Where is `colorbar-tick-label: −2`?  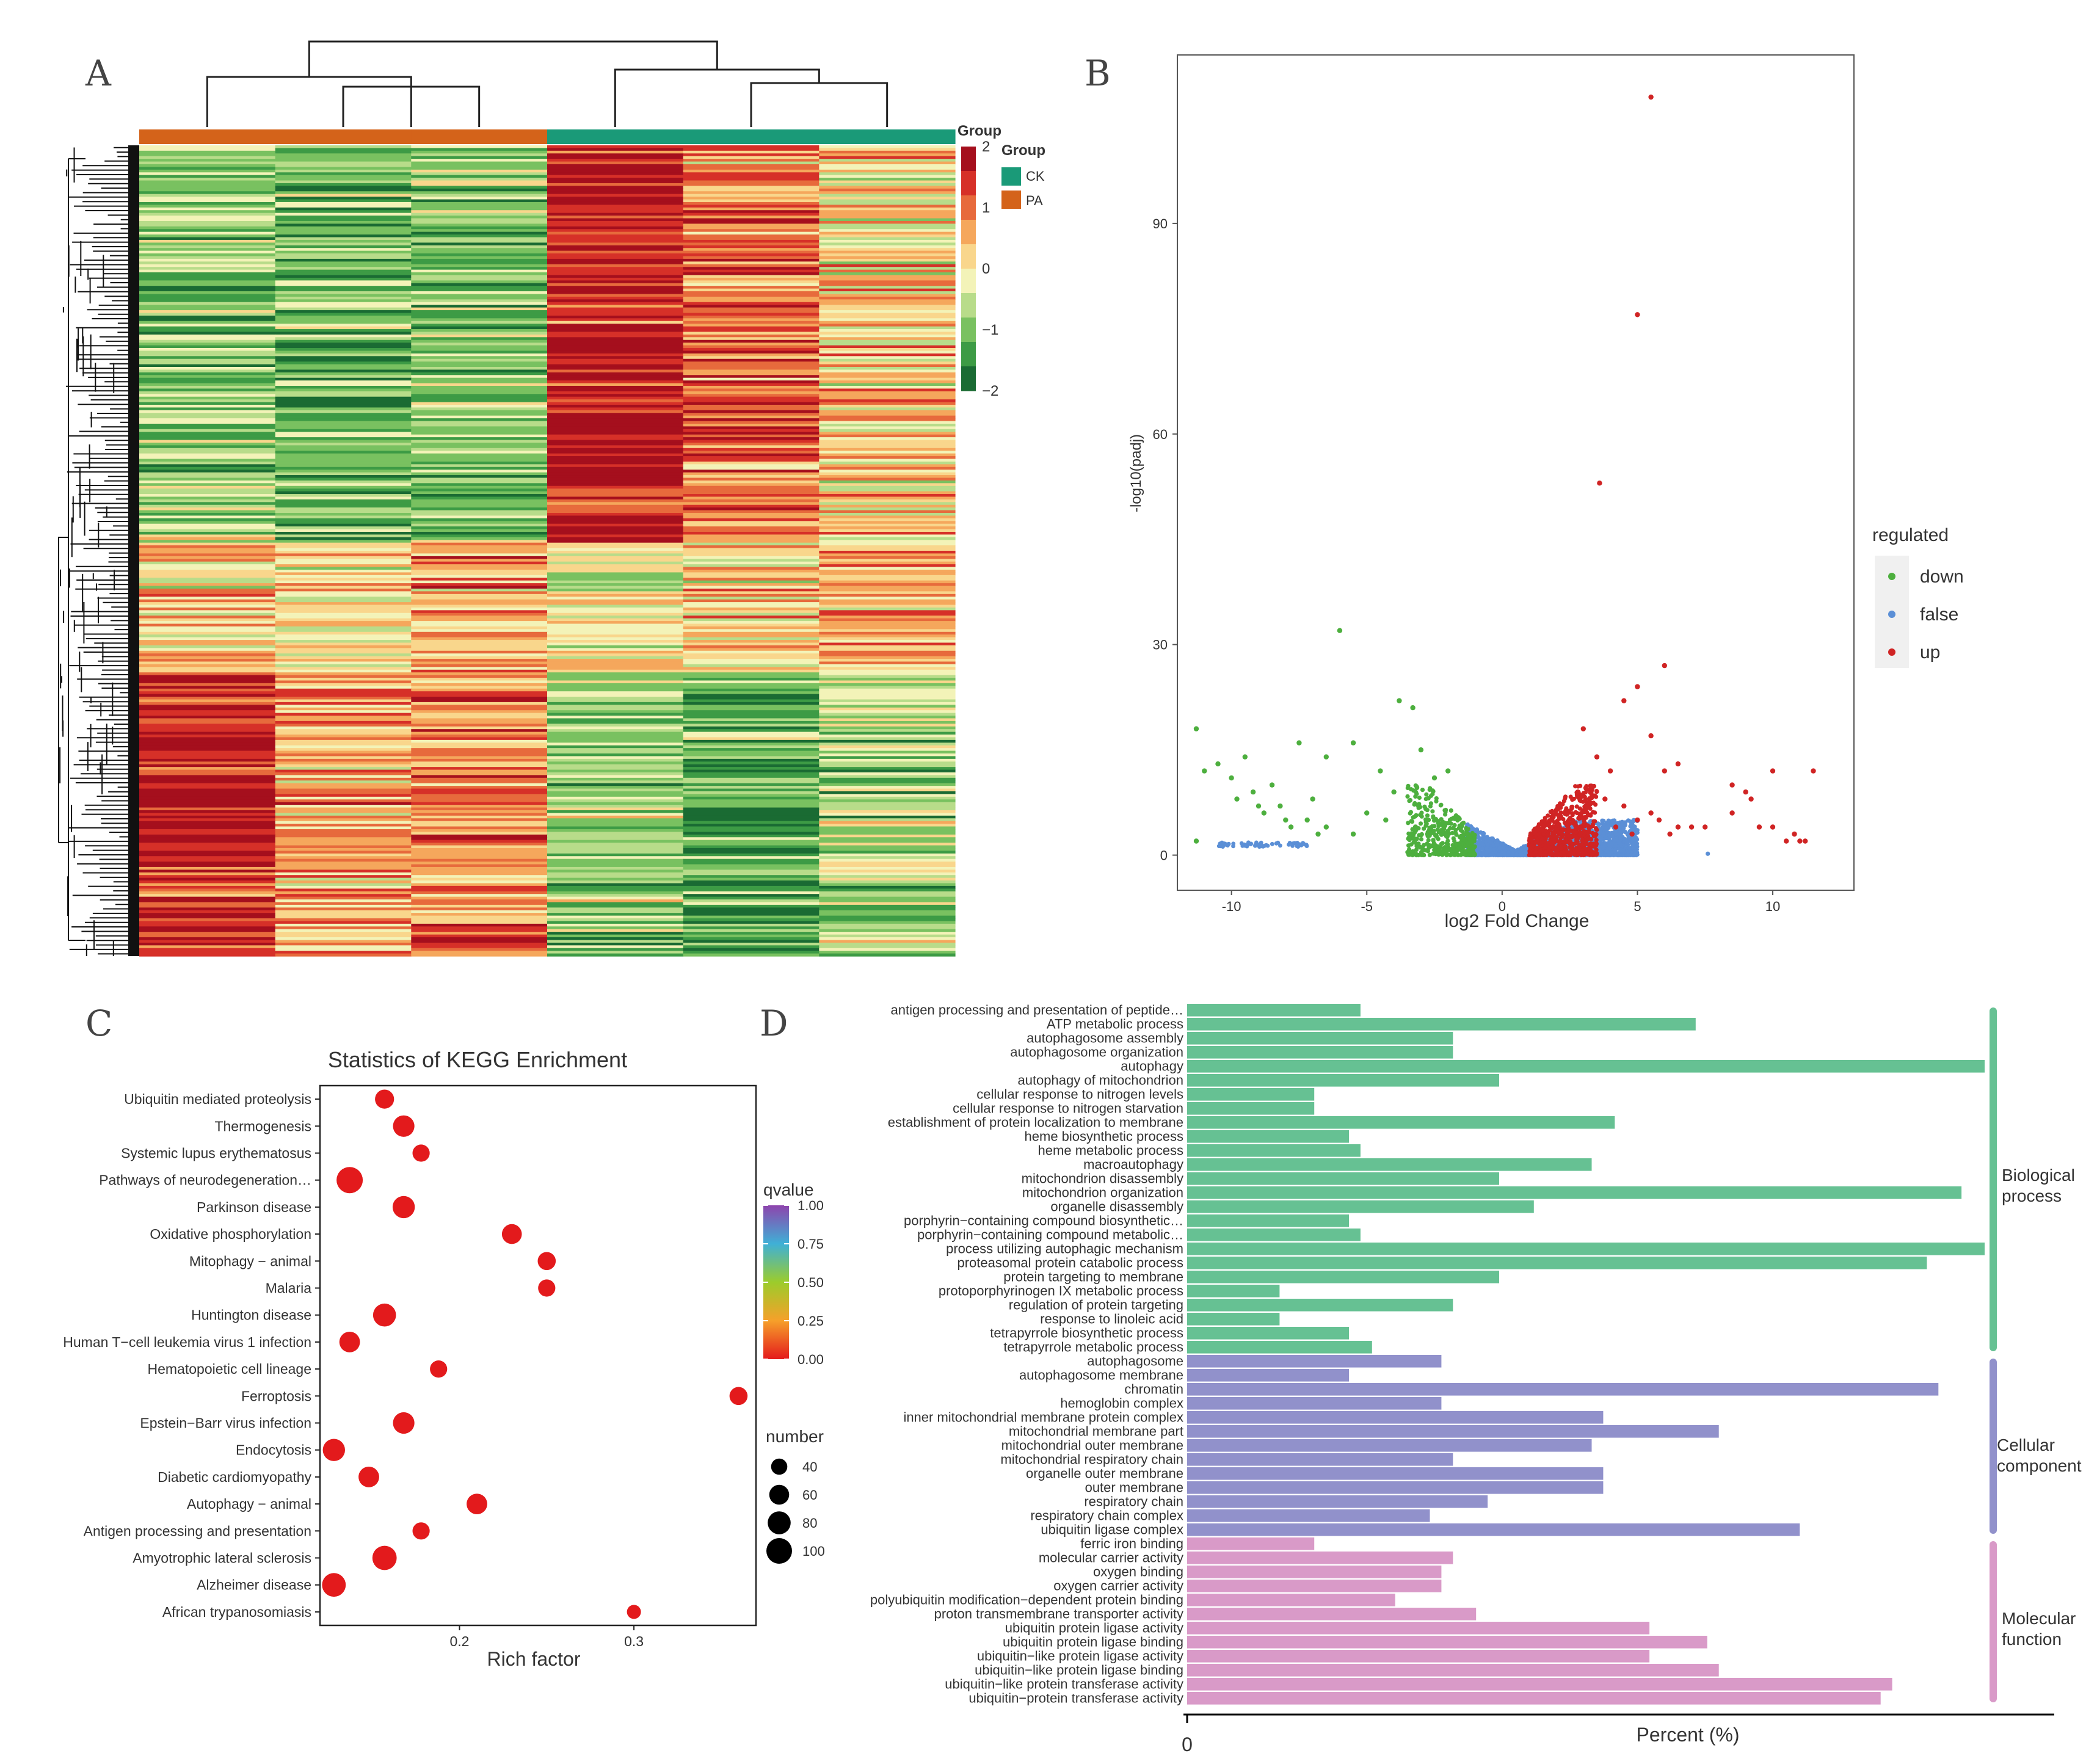 colorbar-tick-label: −2 is located at coordinates (990, 391).